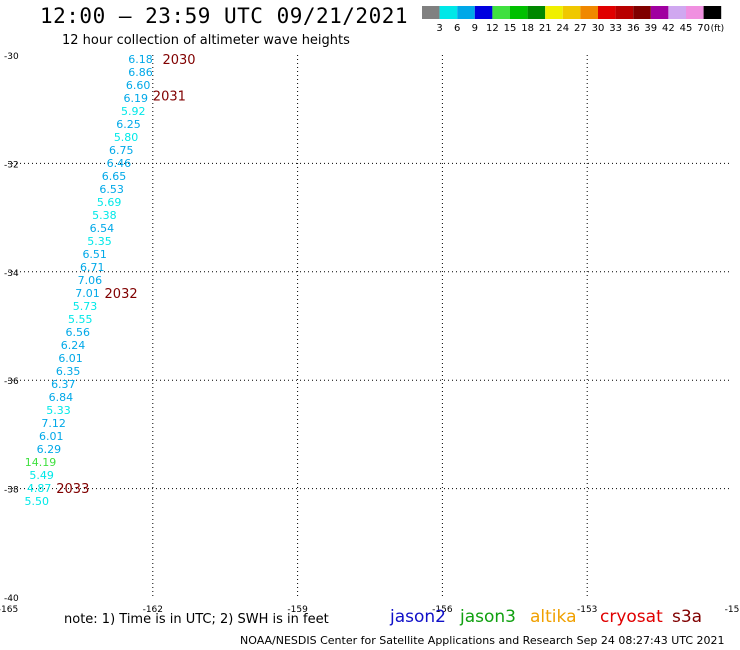  Describe the element at coordinates (9, 610) in the screenshot. I see `x-tick-label: -165` at that location.